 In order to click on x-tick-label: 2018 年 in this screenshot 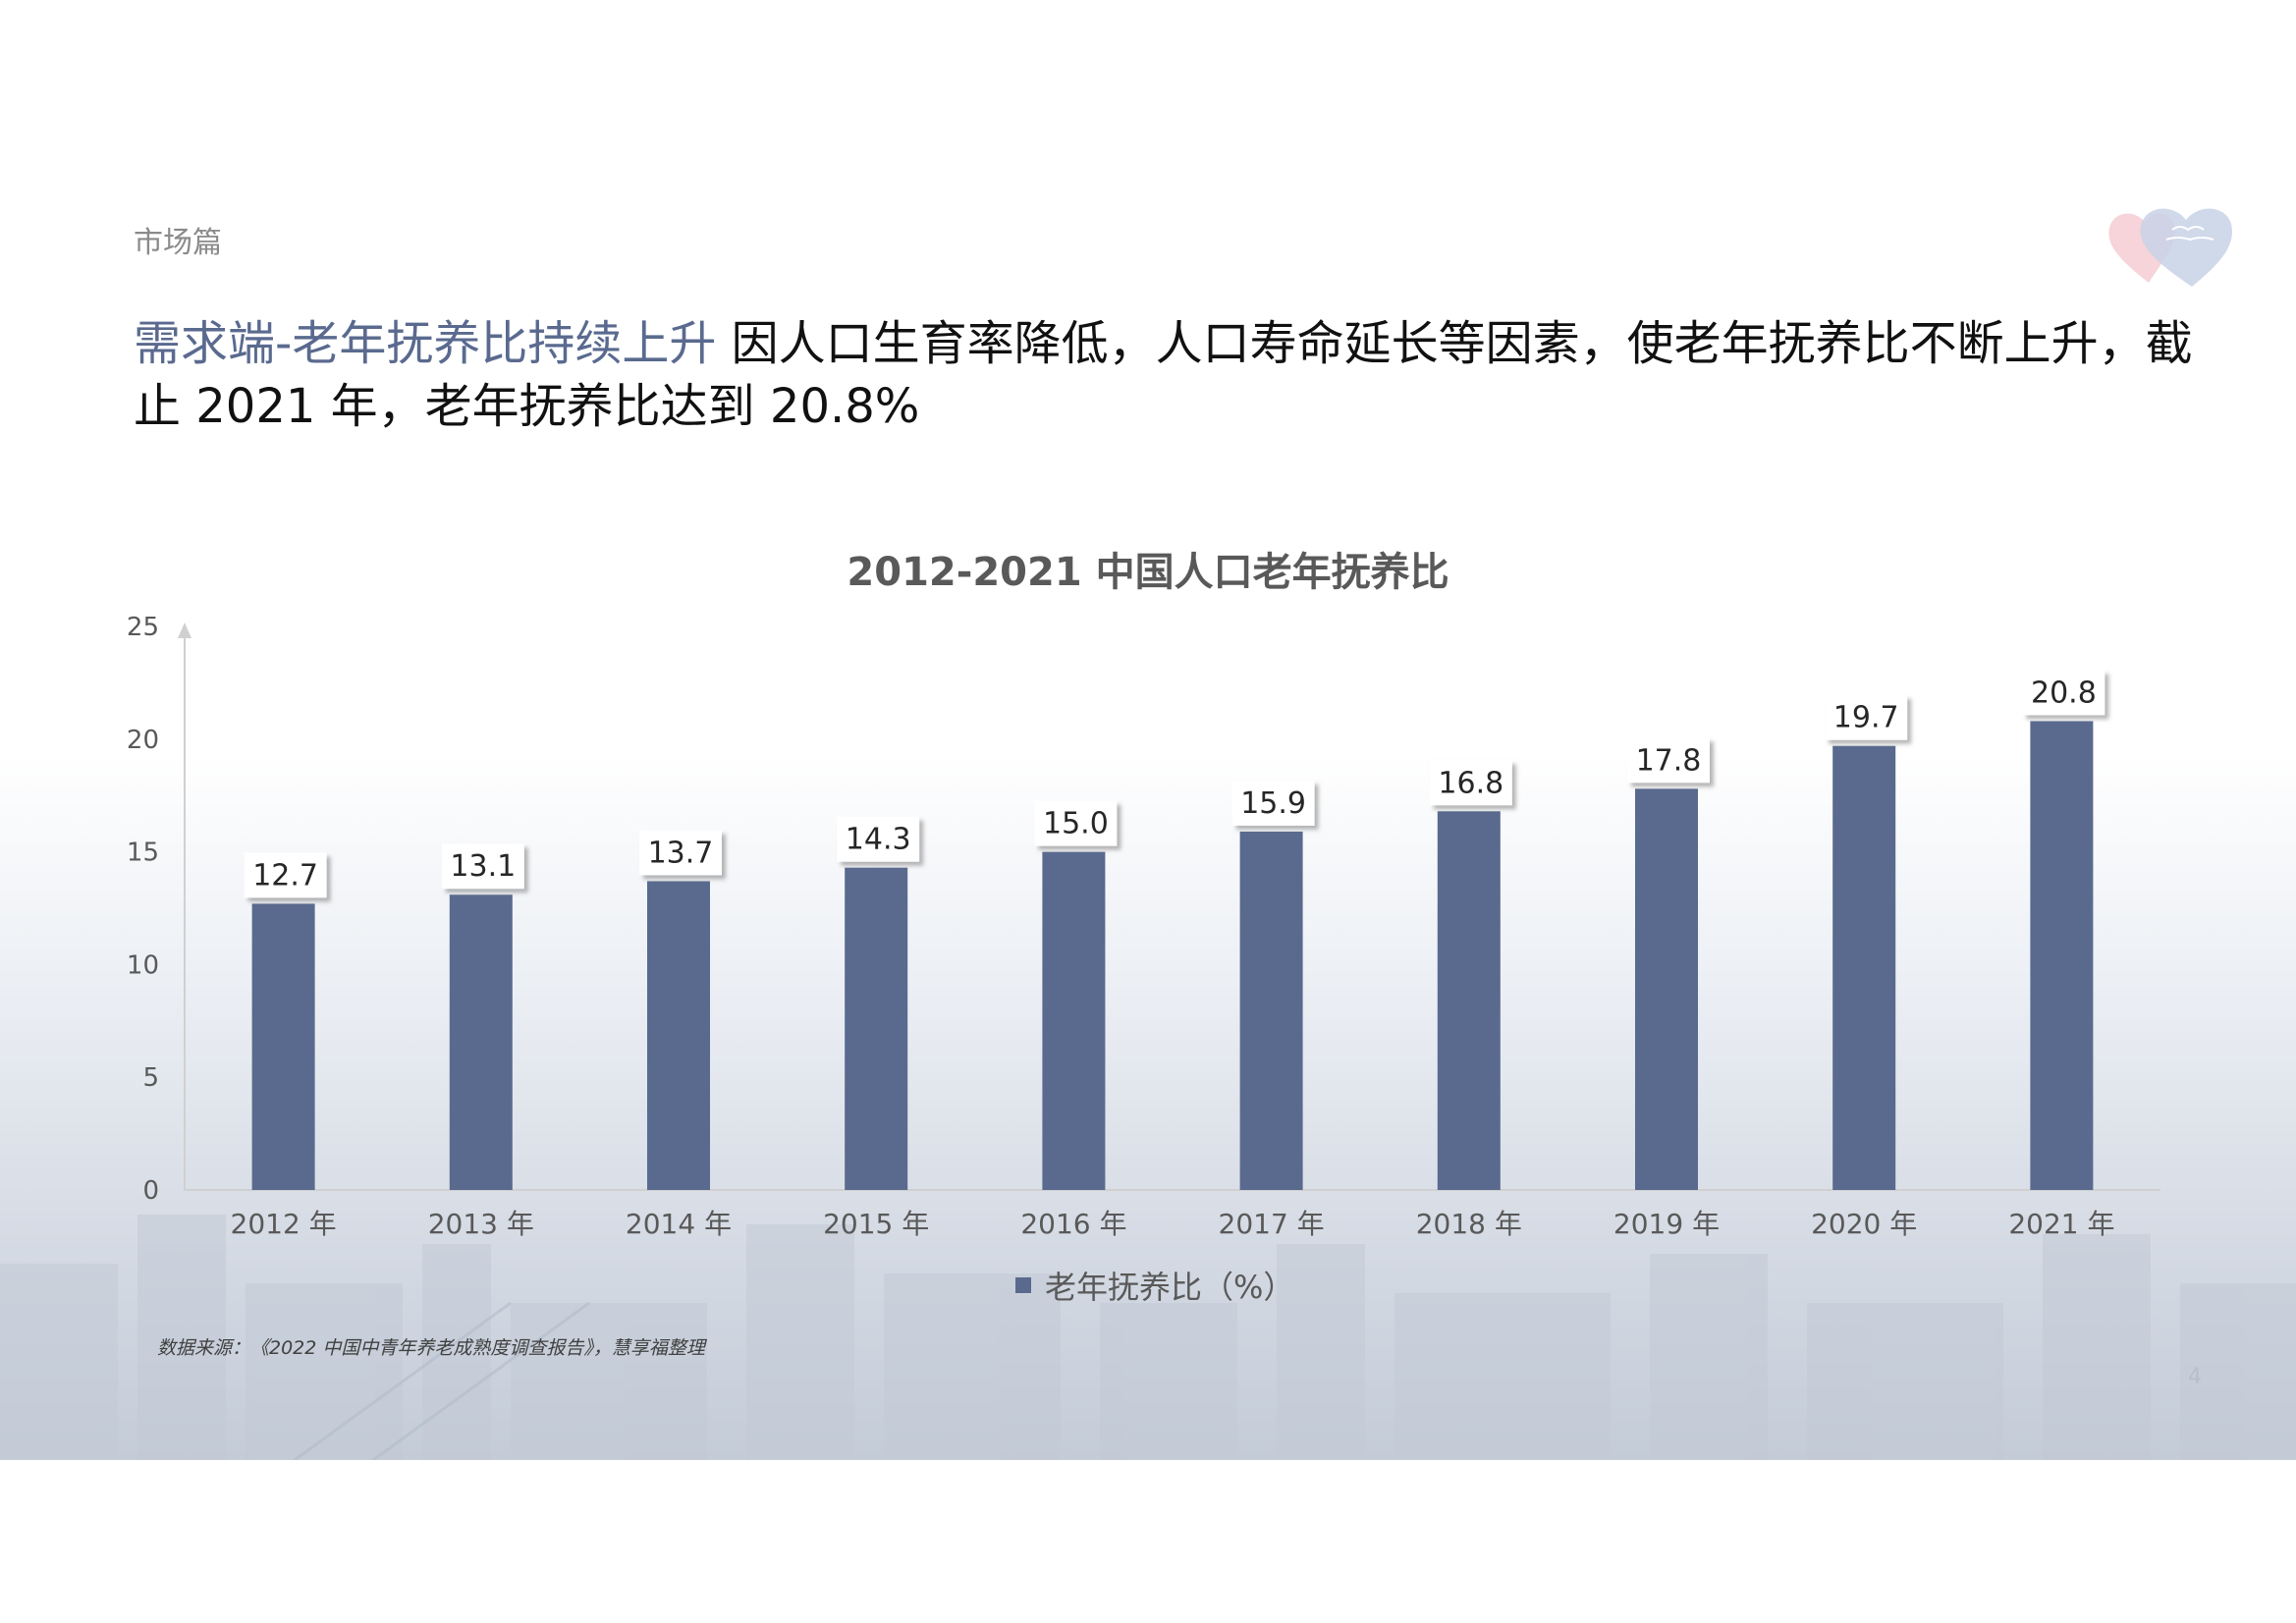, I will do `click(1469, 1224)`.